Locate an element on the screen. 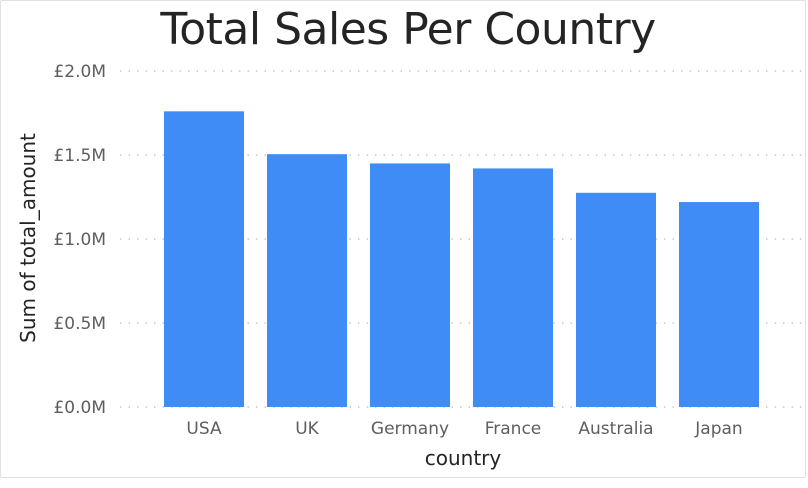 Image resolution: width=808 pixels, height=488 pixels. x-tick-label: France is located at coordinates (513, 429).